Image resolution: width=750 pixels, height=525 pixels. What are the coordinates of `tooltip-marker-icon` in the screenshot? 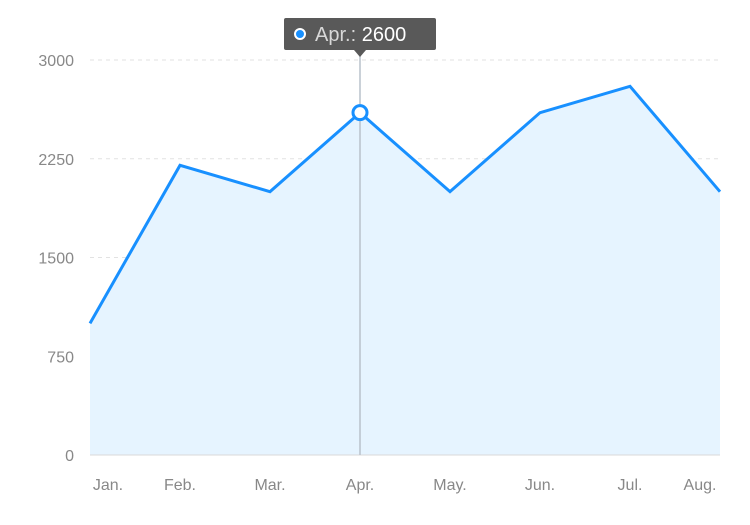 It's located at (300, 34).